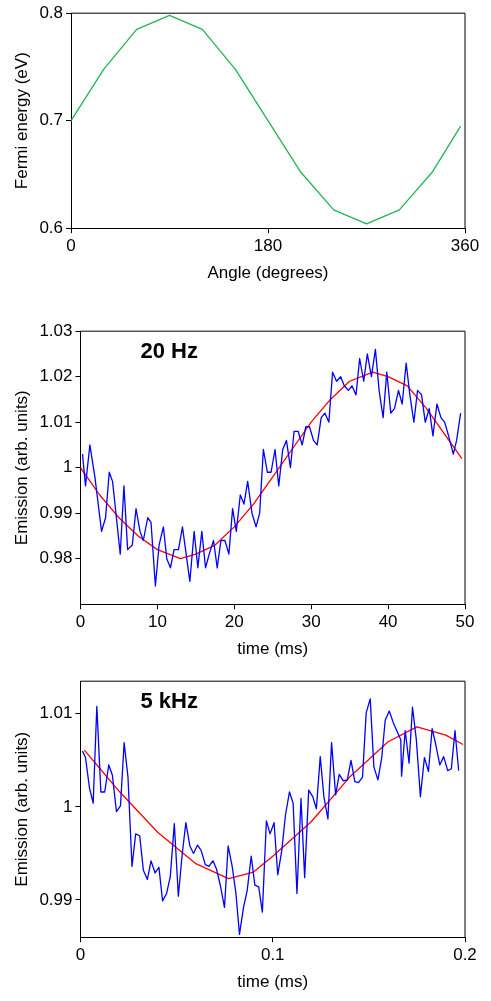 Image resolution: width=491 pixels, height=1001 pixels. I want to click on x-tick-label: 180, so click(268, 246).